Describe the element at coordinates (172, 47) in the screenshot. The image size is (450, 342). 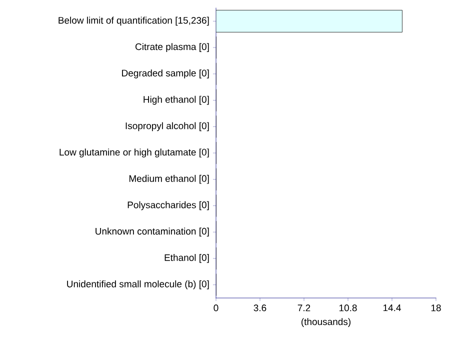
I see `y-tick-label: Citrate plasma [0]` at that location.